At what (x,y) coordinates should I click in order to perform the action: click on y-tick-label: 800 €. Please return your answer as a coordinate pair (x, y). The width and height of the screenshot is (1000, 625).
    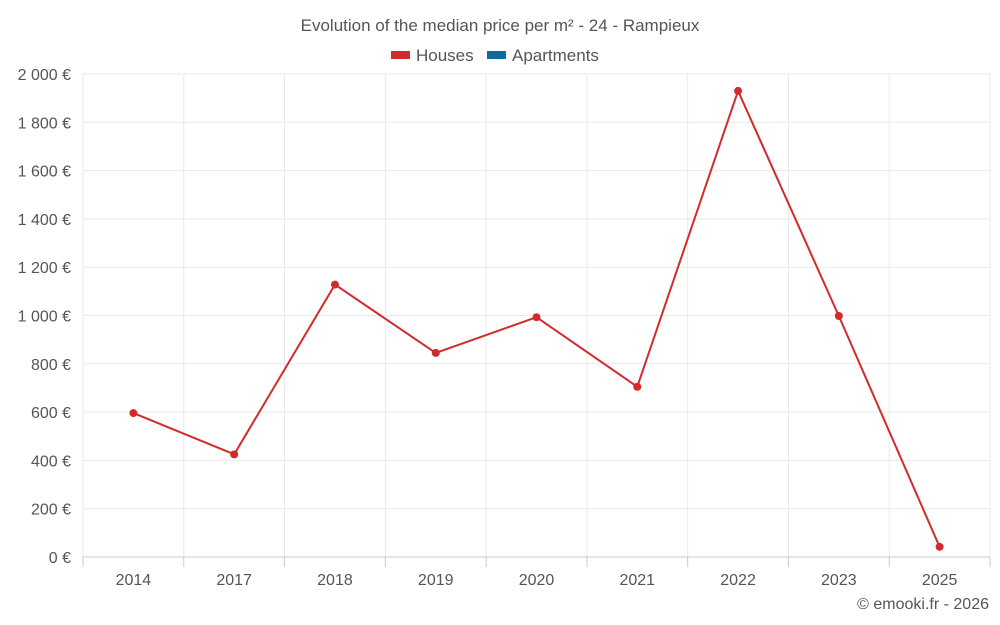
    Looking at the image, I should click on (51, 365).